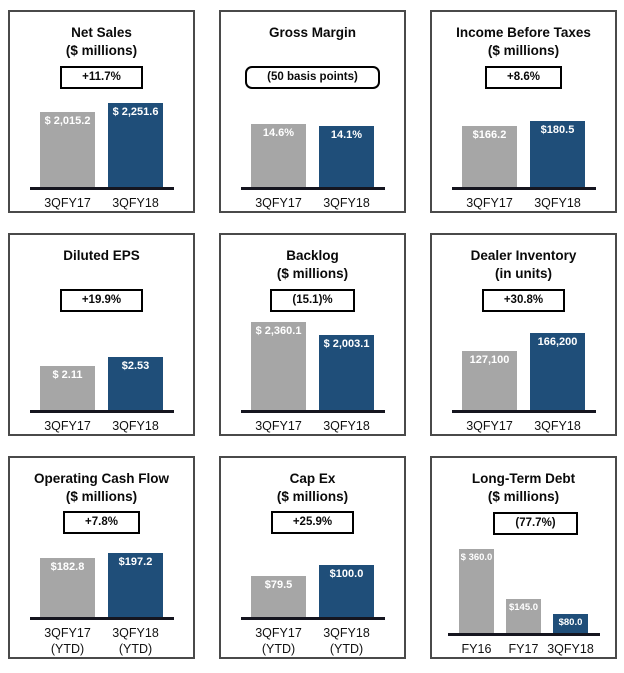 The height and width of the screenshot is (673, 624). What do you see at coordinates (101, 255) in the screenshot?
I see `panel-title: Diluted EPS` at bounding box center [101, 255].